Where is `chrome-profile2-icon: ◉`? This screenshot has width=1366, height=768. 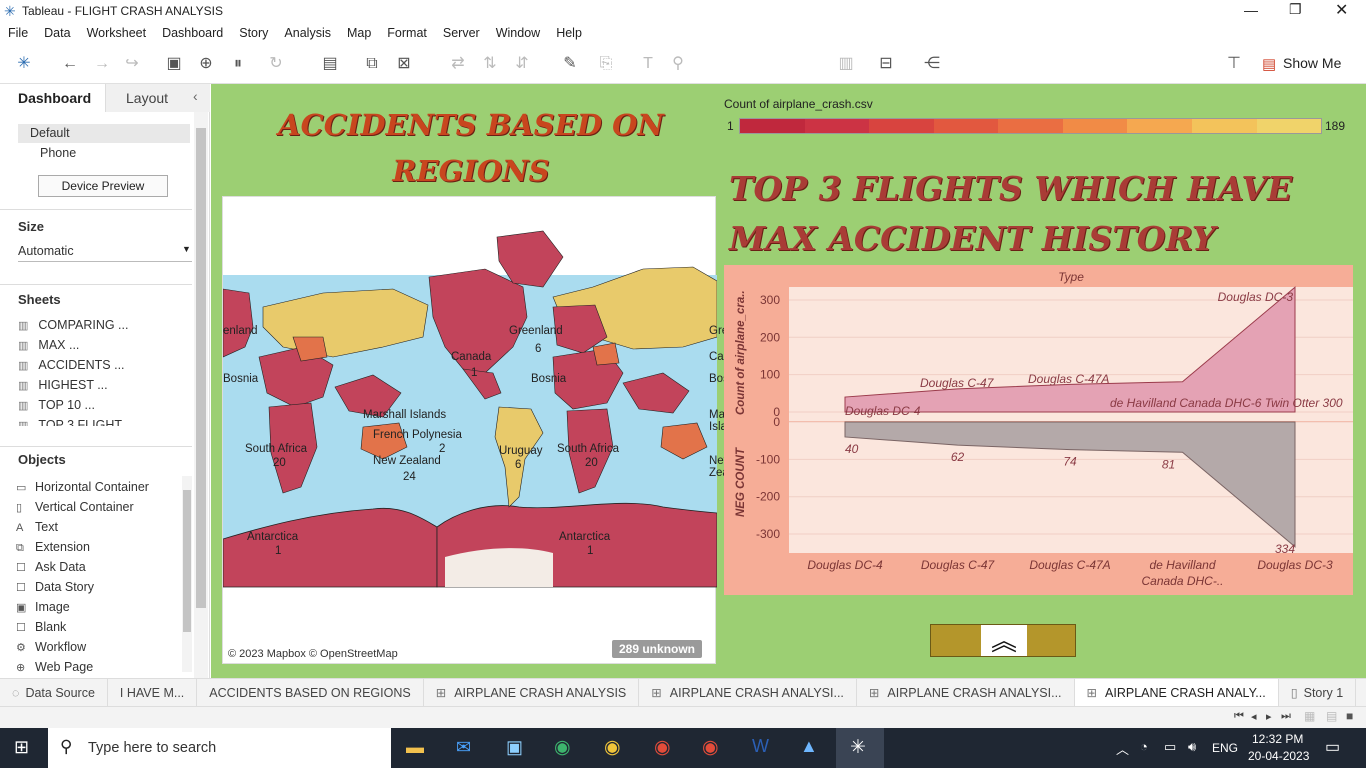 chrome-profile2-icon: ◉ is located at coordinates (710, 747).